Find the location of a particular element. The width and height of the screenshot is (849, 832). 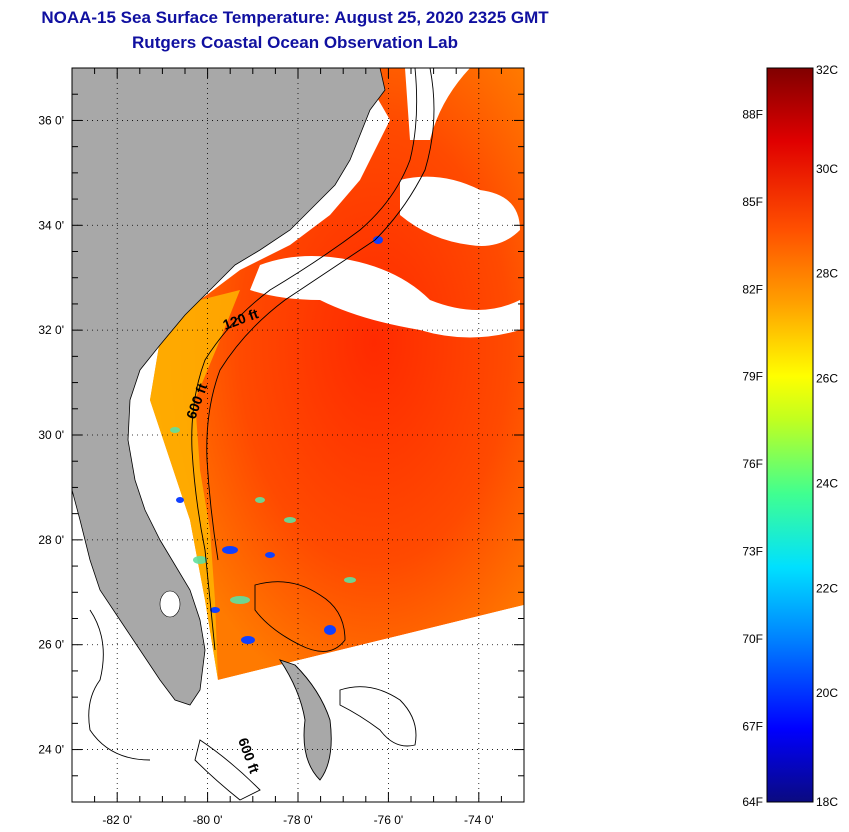

colorbar-fahrenheit-labels: 88F 85F 82F 79F 76F 73F 70F 67F 64F is located at coordinates (752, 458).